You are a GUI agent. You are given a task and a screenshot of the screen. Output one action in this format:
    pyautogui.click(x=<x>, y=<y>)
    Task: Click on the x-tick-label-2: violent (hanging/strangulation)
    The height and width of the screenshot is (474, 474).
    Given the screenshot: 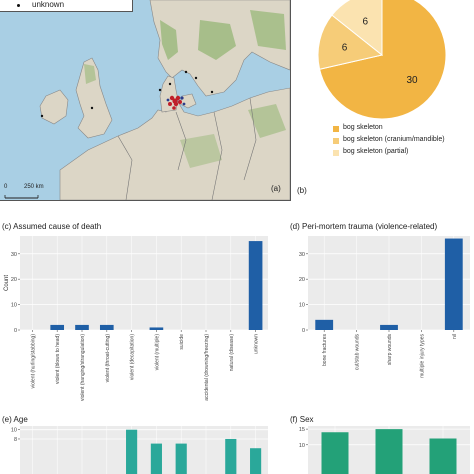 What is the action you would take?
    pyautogui.click(x=83, y=367)
    